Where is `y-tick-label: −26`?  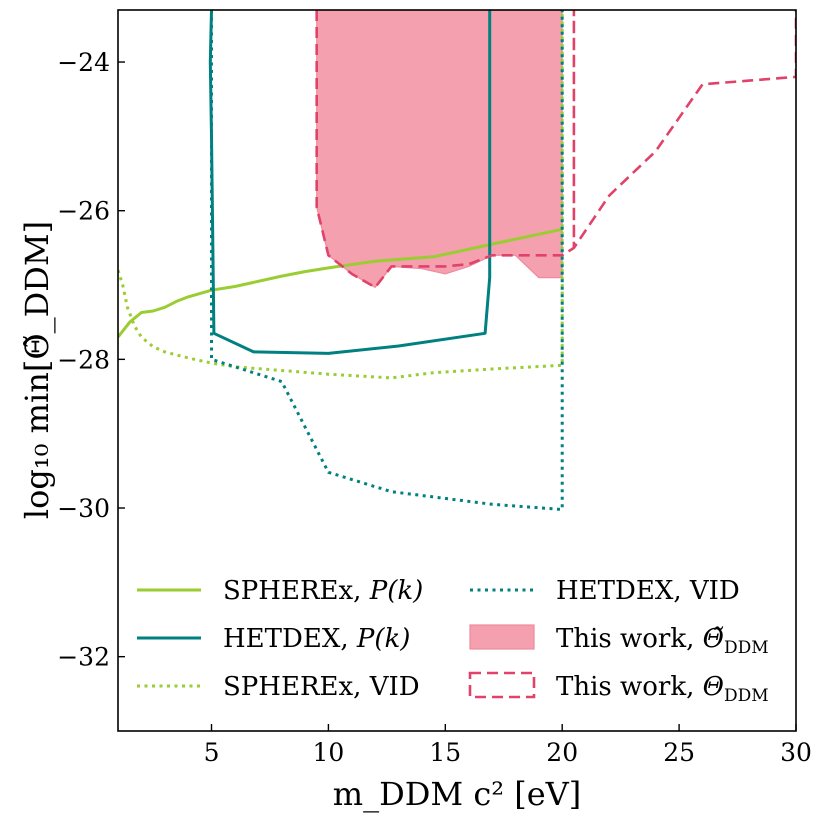 y-tick-label: −26 is located at coordinates (83, 211).